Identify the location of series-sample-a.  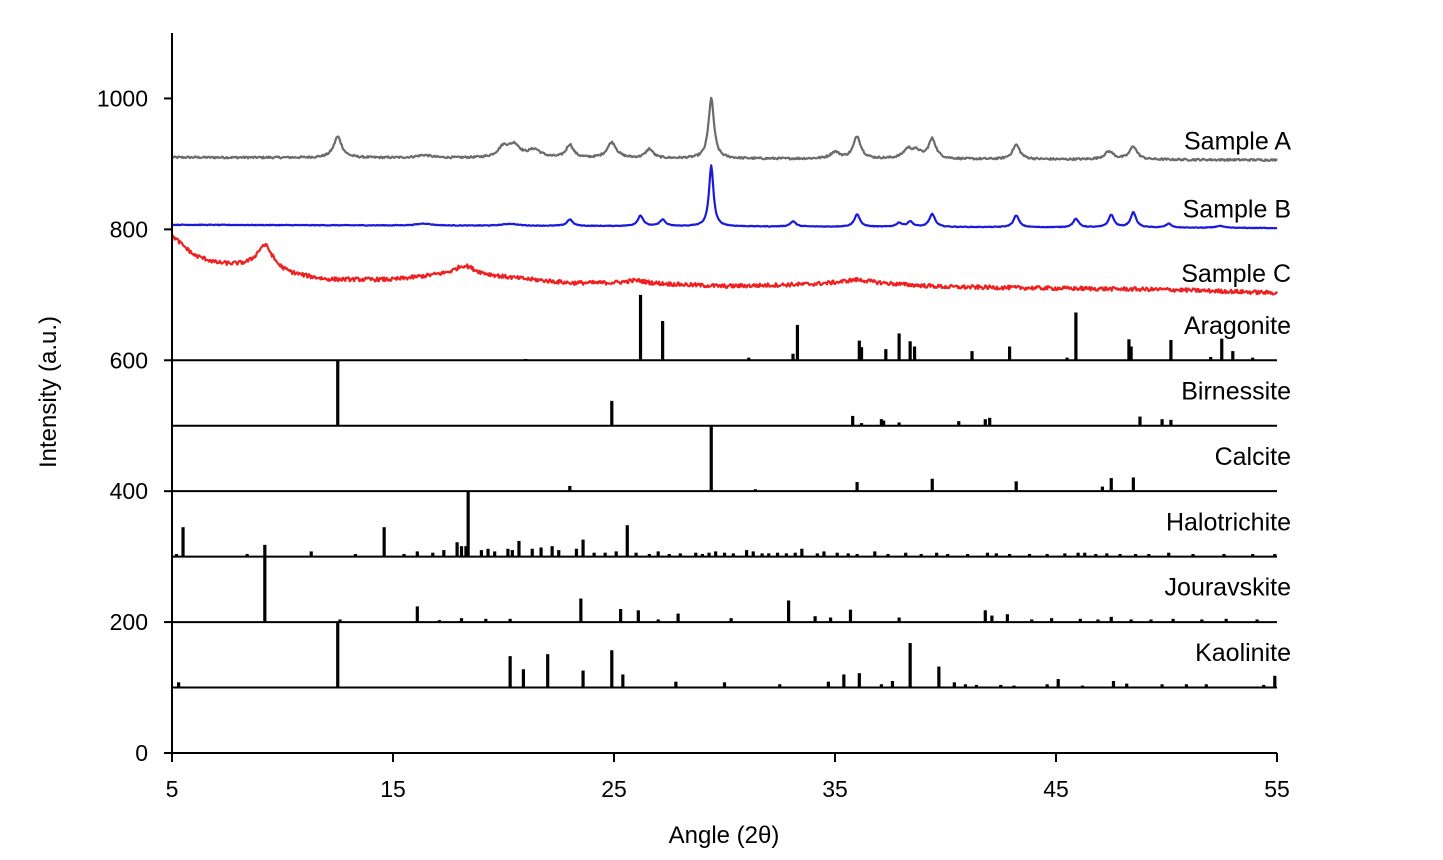
(724, 129).